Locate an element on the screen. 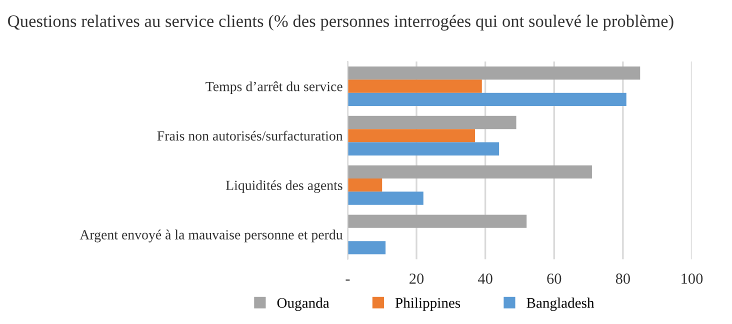 The width and height of the screenshot is (732, 324). legend-label: Bangladesh is located at coordinates (560, 304).